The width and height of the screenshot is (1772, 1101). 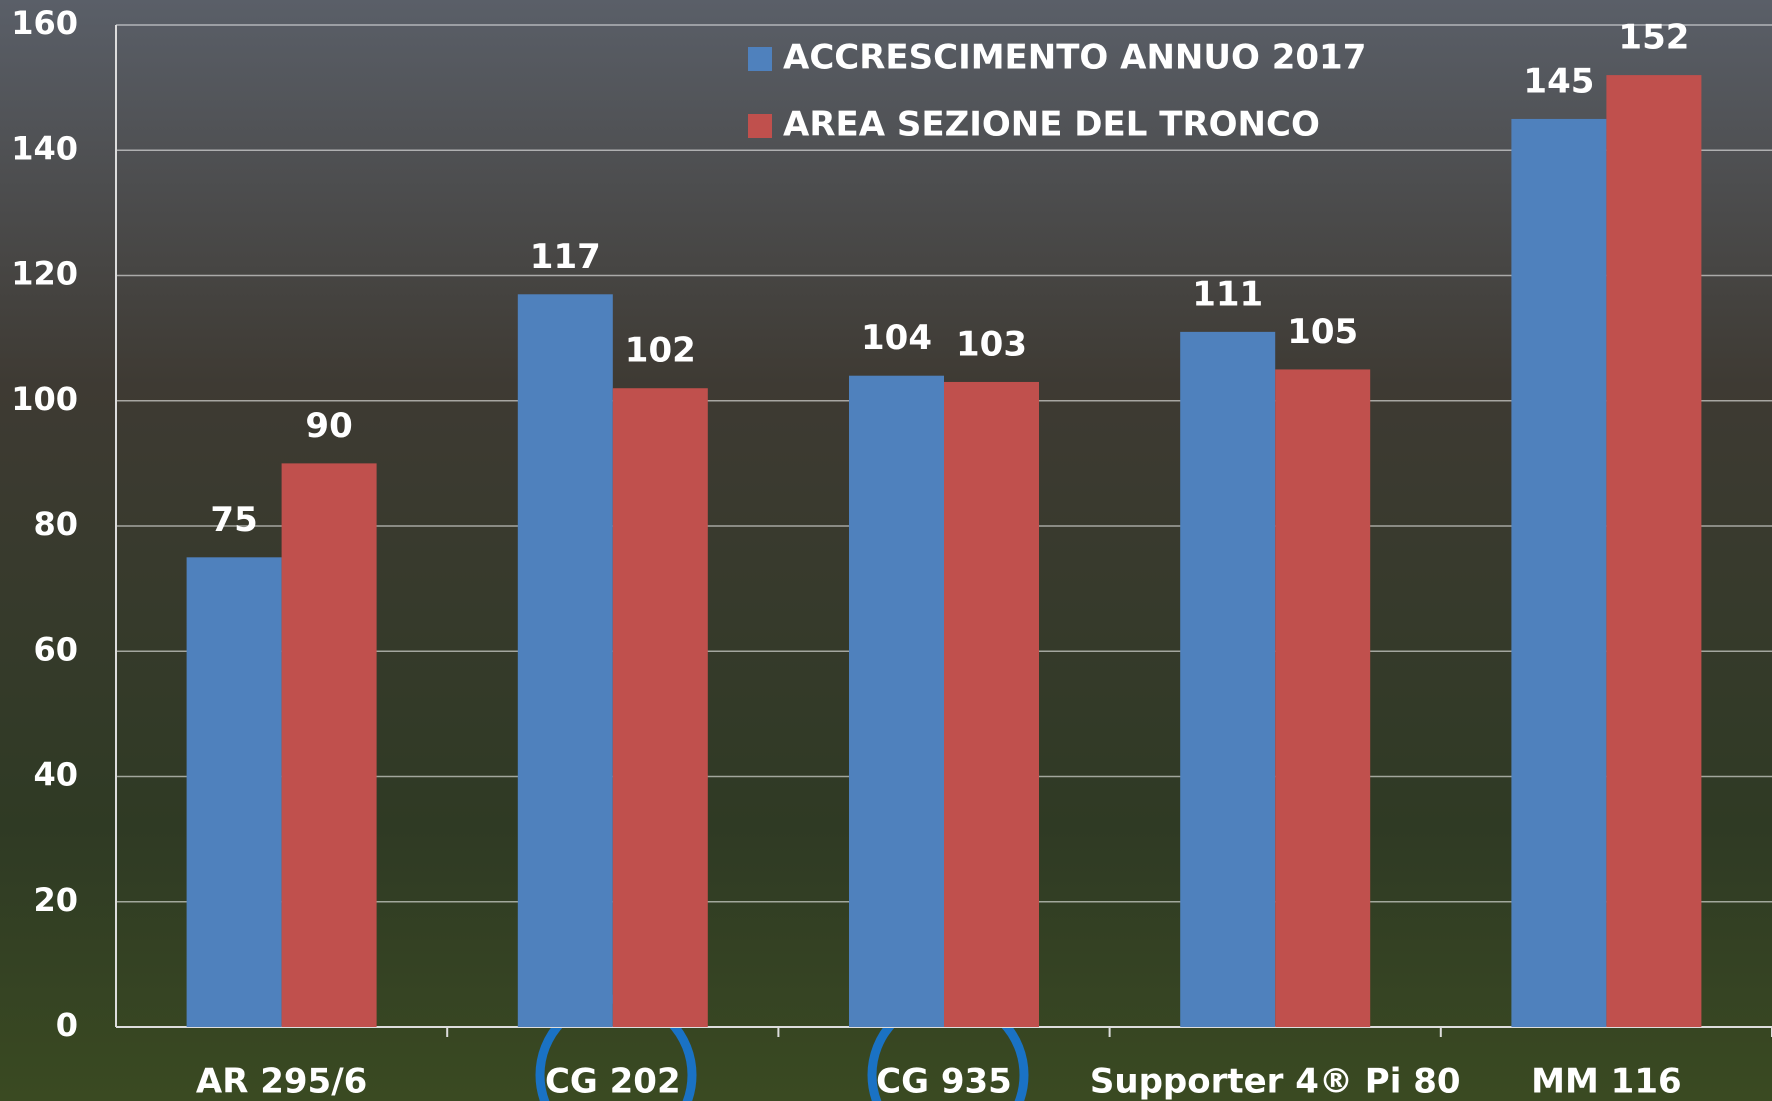 What do you see at coordinates (1606, 1081) in the screenshot?
I see `x-tick-label: MM 116` at bounding box center [1606, 1081].